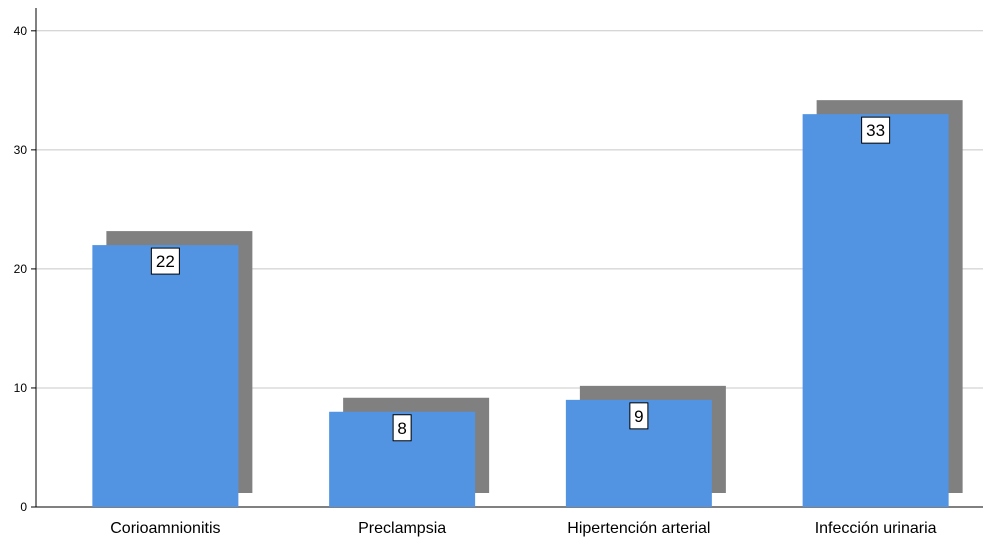 The height and width of the screenshot is (544, 983). I want to click on data-label: 9, so click(638, 416).